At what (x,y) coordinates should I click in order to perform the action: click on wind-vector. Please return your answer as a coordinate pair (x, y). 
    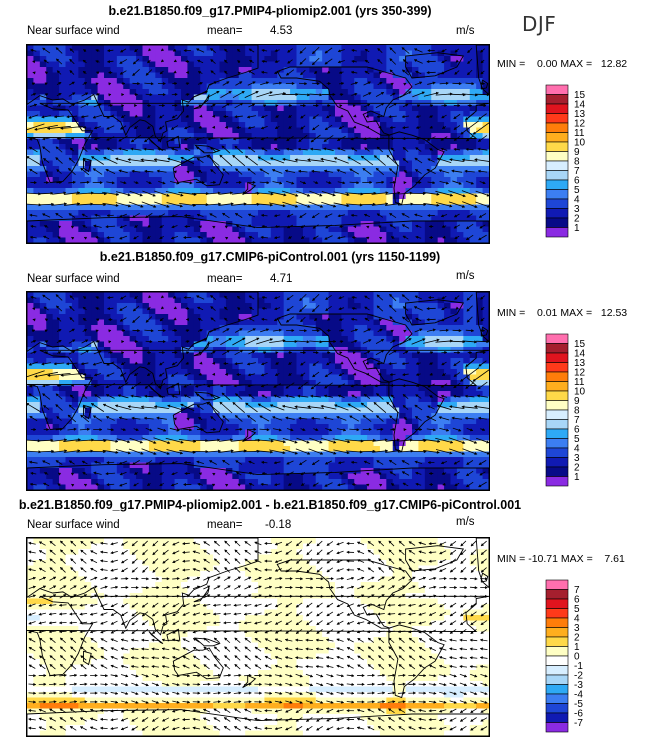
    Looking at the image, I should click on (302, 160).